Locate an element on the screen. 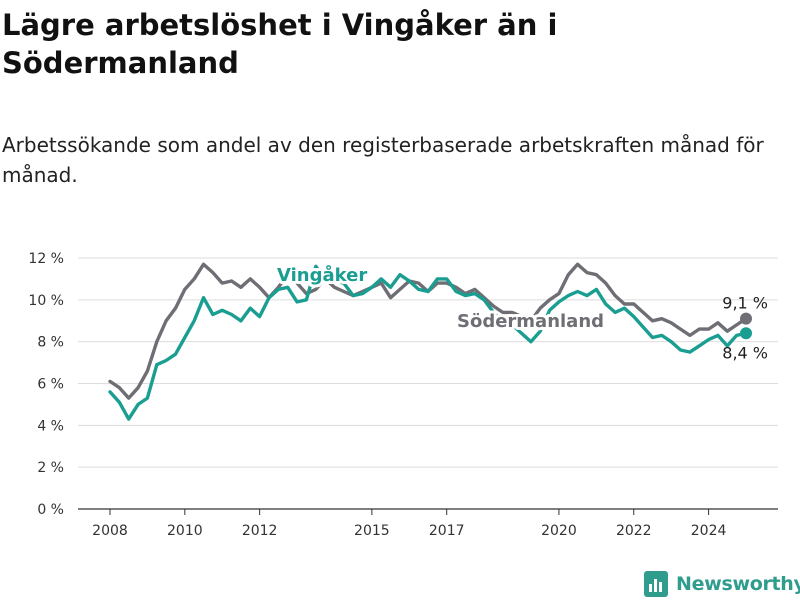 The height and width of the screenshot is (600, 800). endpoint-marker-vingåker is located at coordinates (746, 333).